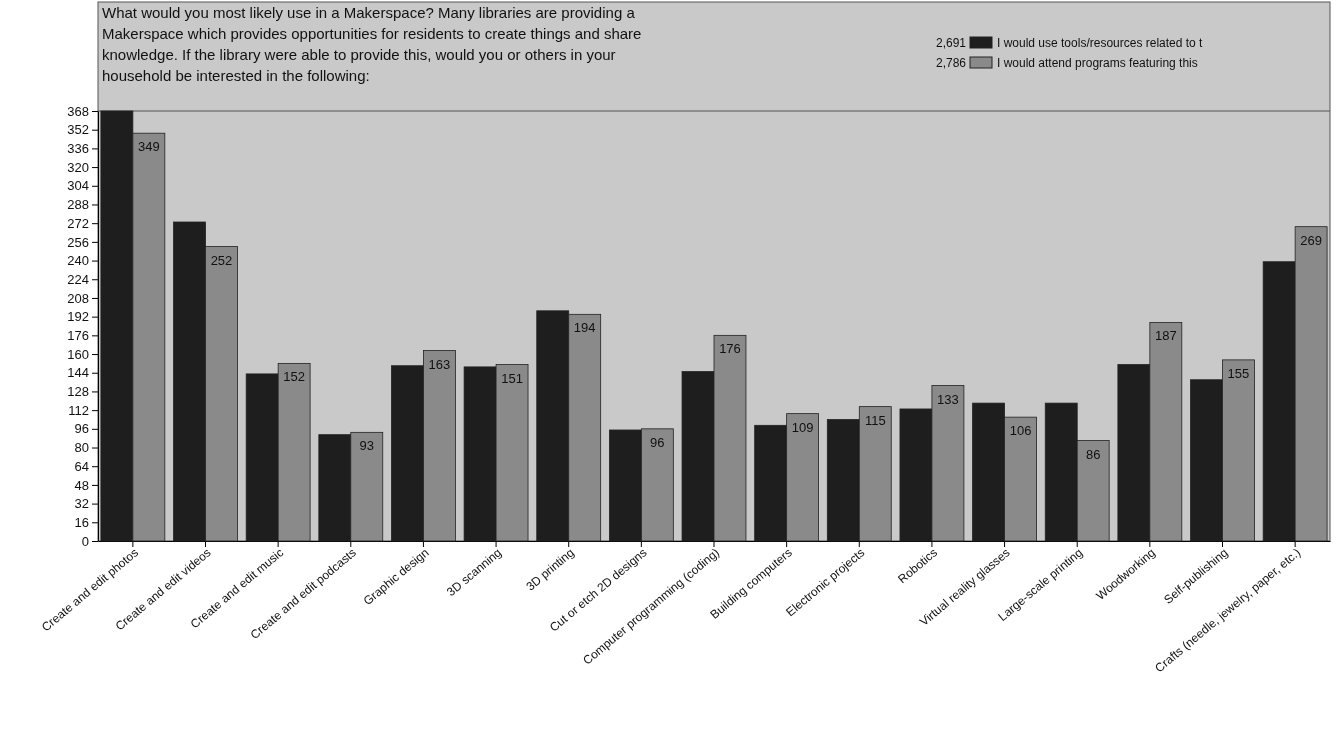 This screenshot has height=741, width=1342. What do you see at coordinates (78, 149) in the screenshot?
I see `y-tick-label: 336` at bounding box center [78, 149].